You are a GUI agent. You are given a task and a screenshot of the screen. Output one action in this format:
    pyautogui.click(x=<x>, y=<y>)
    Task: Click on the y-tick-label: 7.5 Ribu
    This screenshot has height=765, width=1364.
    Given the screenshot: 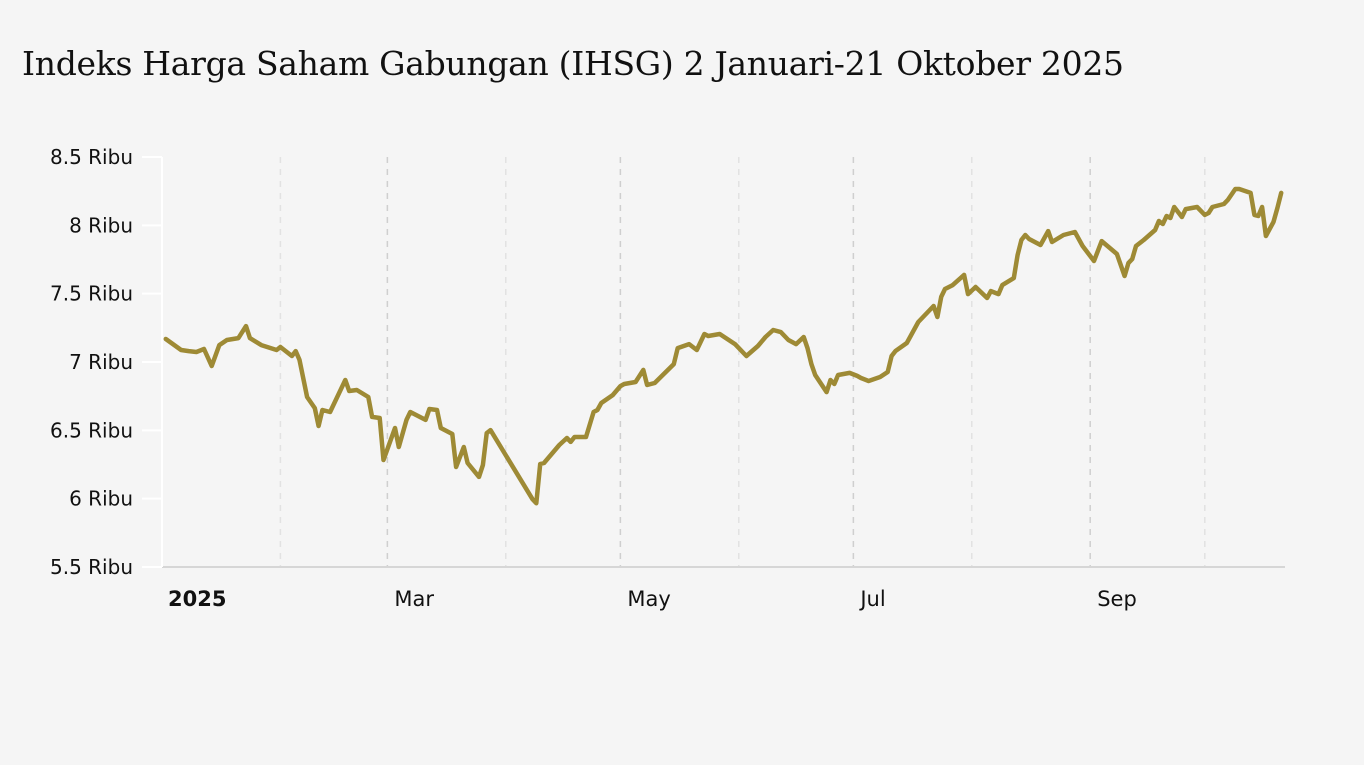 What is the action you would take?
    pyautogui.click(x=91, y=294)
    